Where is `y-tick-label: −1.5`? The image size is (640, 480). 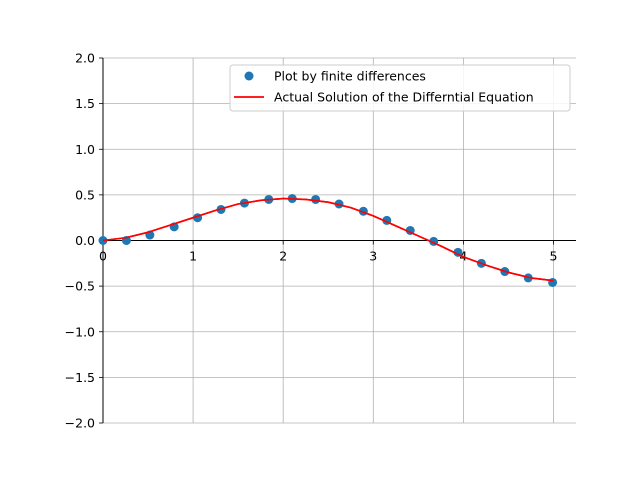 y-tick-label: −1.5 is located at coordinates (80, 377).